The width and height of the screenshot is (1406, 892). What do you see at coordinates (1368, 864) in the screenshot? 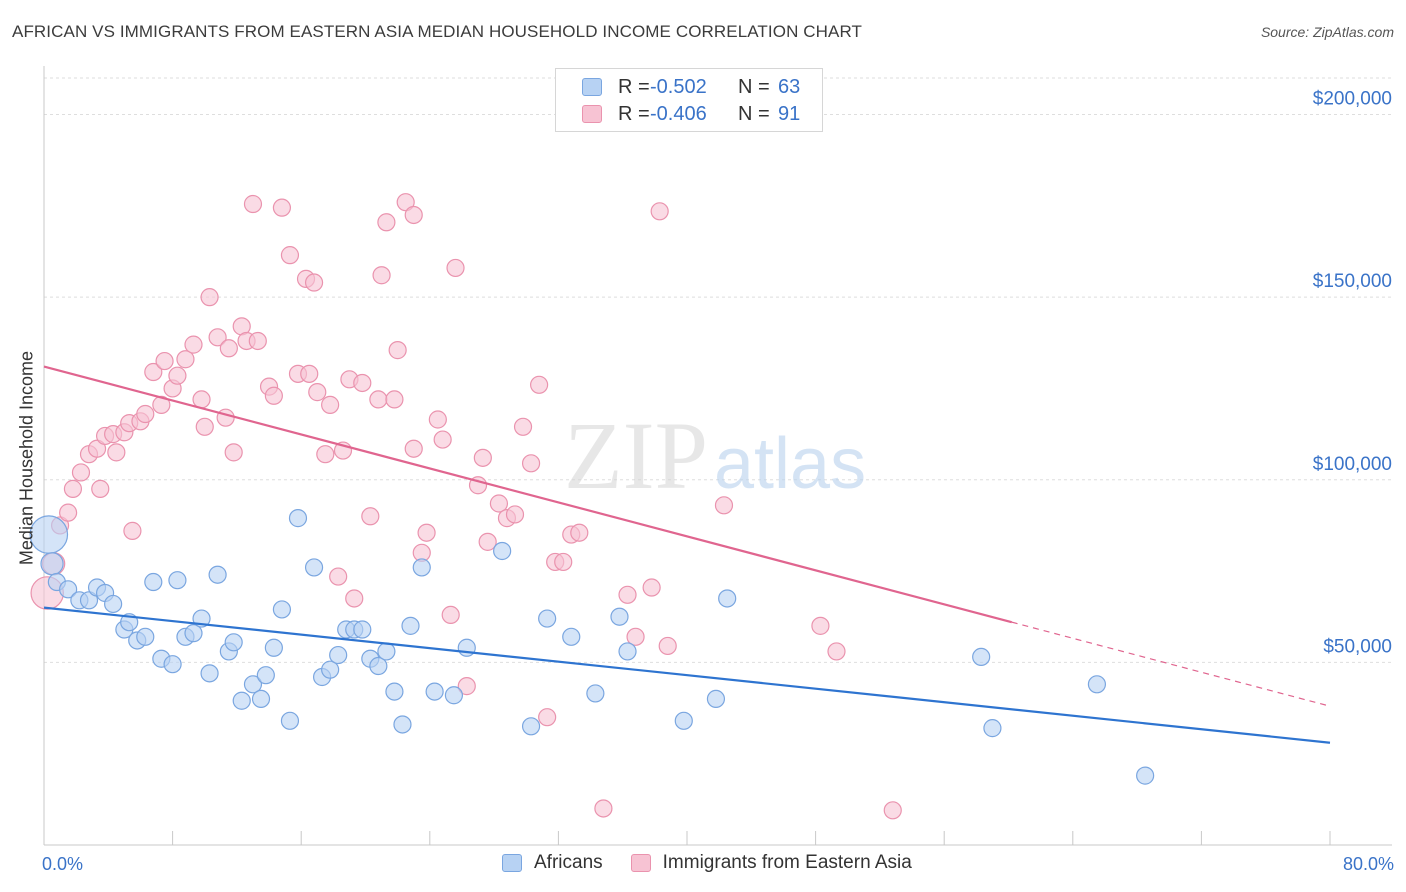
I see `x-tick-label: 80.0%` at bounding box center [1368, 864].